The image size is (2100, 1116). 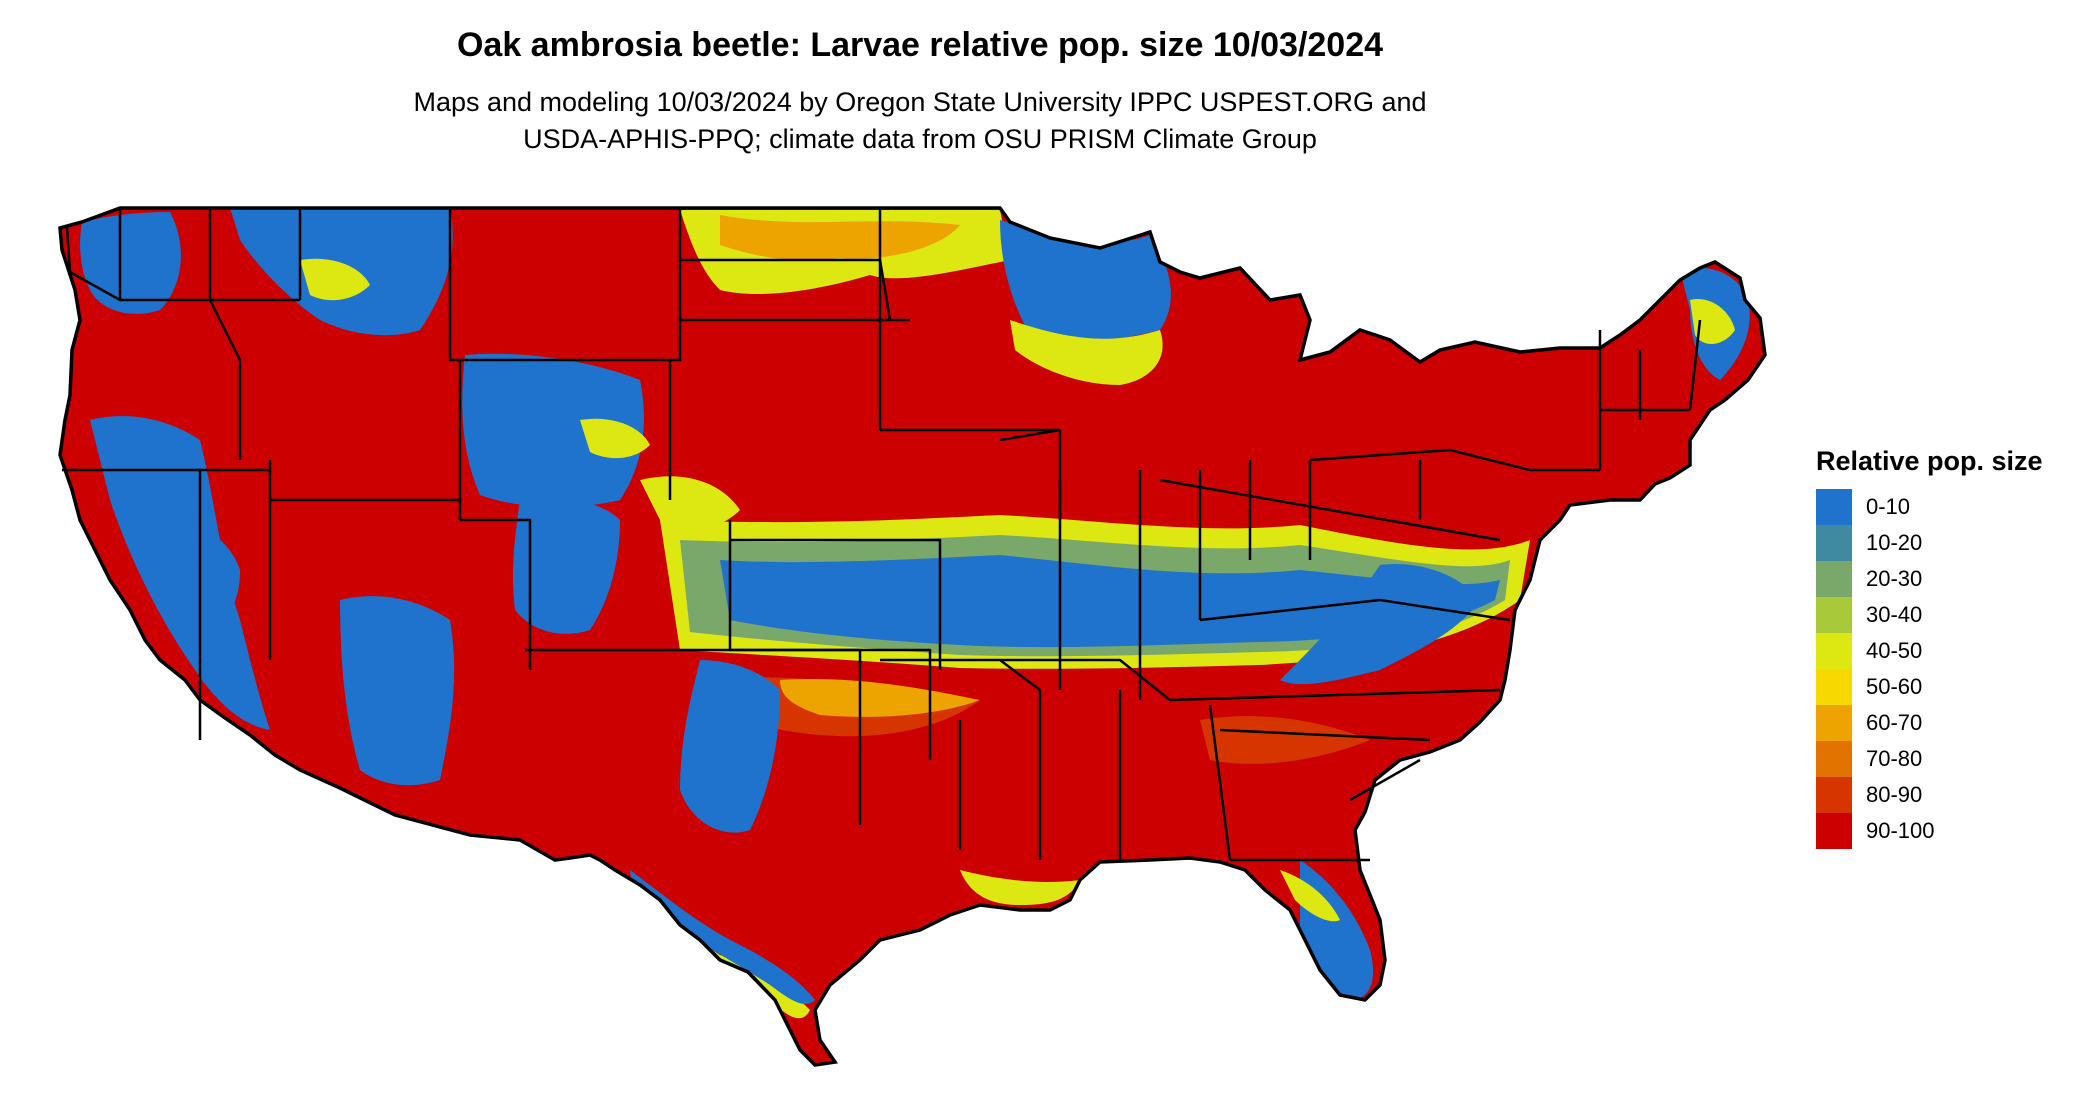 What do you see at coordinates (1929, 615) in the screenshot?
I see `legend-item: 30-40` at bounding box center [1929, 615].